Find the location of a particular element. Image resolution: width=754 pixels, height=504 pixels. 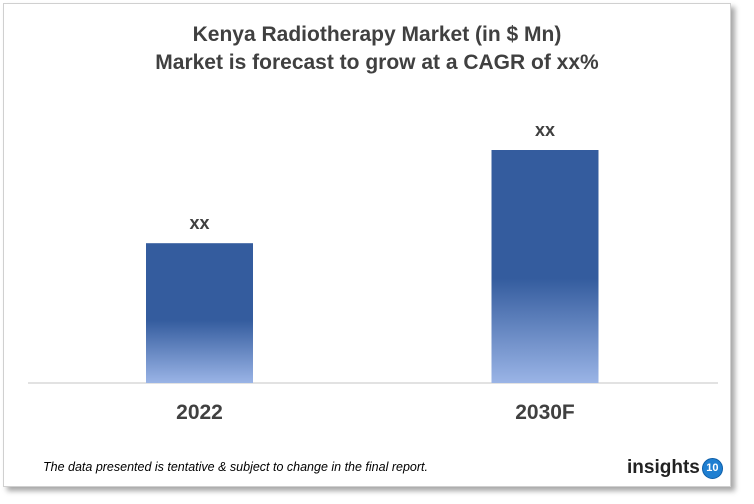

bar-2022 is located at coordinates (199, 313).